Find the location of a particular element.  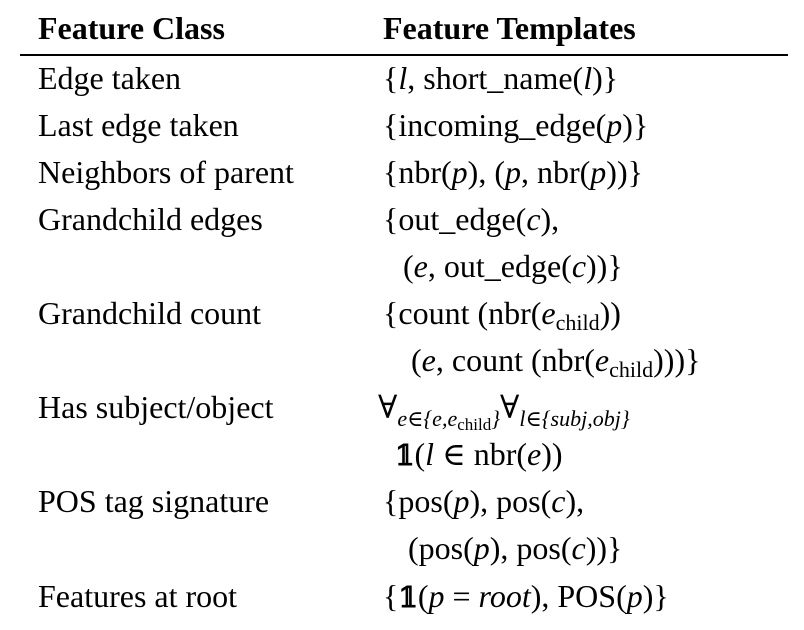

row-template-pos-tag-line2: (pos(p), pos(c))} is located at coordinates (515, 548).